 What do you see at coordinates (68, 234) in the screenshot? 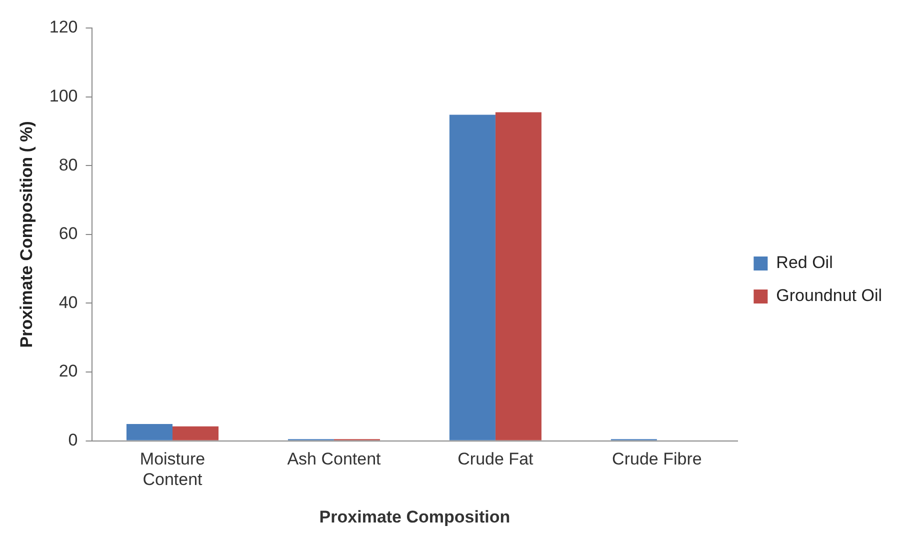
I see `y-tick-label: 60` at bounding box center [68, 234].